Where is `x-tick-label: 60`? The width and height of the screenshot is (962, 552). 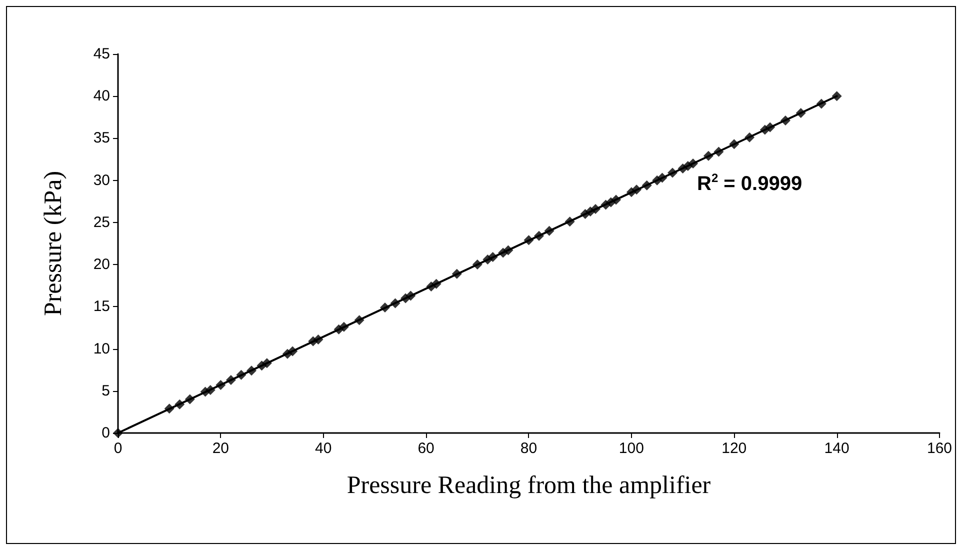
x-tick-label: 60 is located at coordinates (426, 448).